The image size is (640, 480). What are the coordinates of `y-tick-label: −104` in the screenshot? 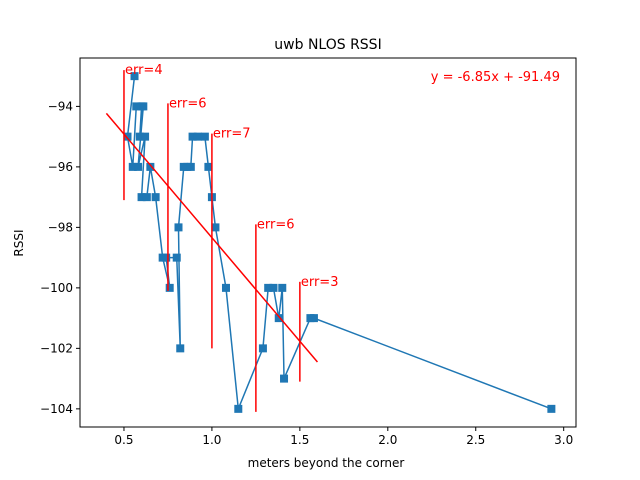 It's located at (56, 409).